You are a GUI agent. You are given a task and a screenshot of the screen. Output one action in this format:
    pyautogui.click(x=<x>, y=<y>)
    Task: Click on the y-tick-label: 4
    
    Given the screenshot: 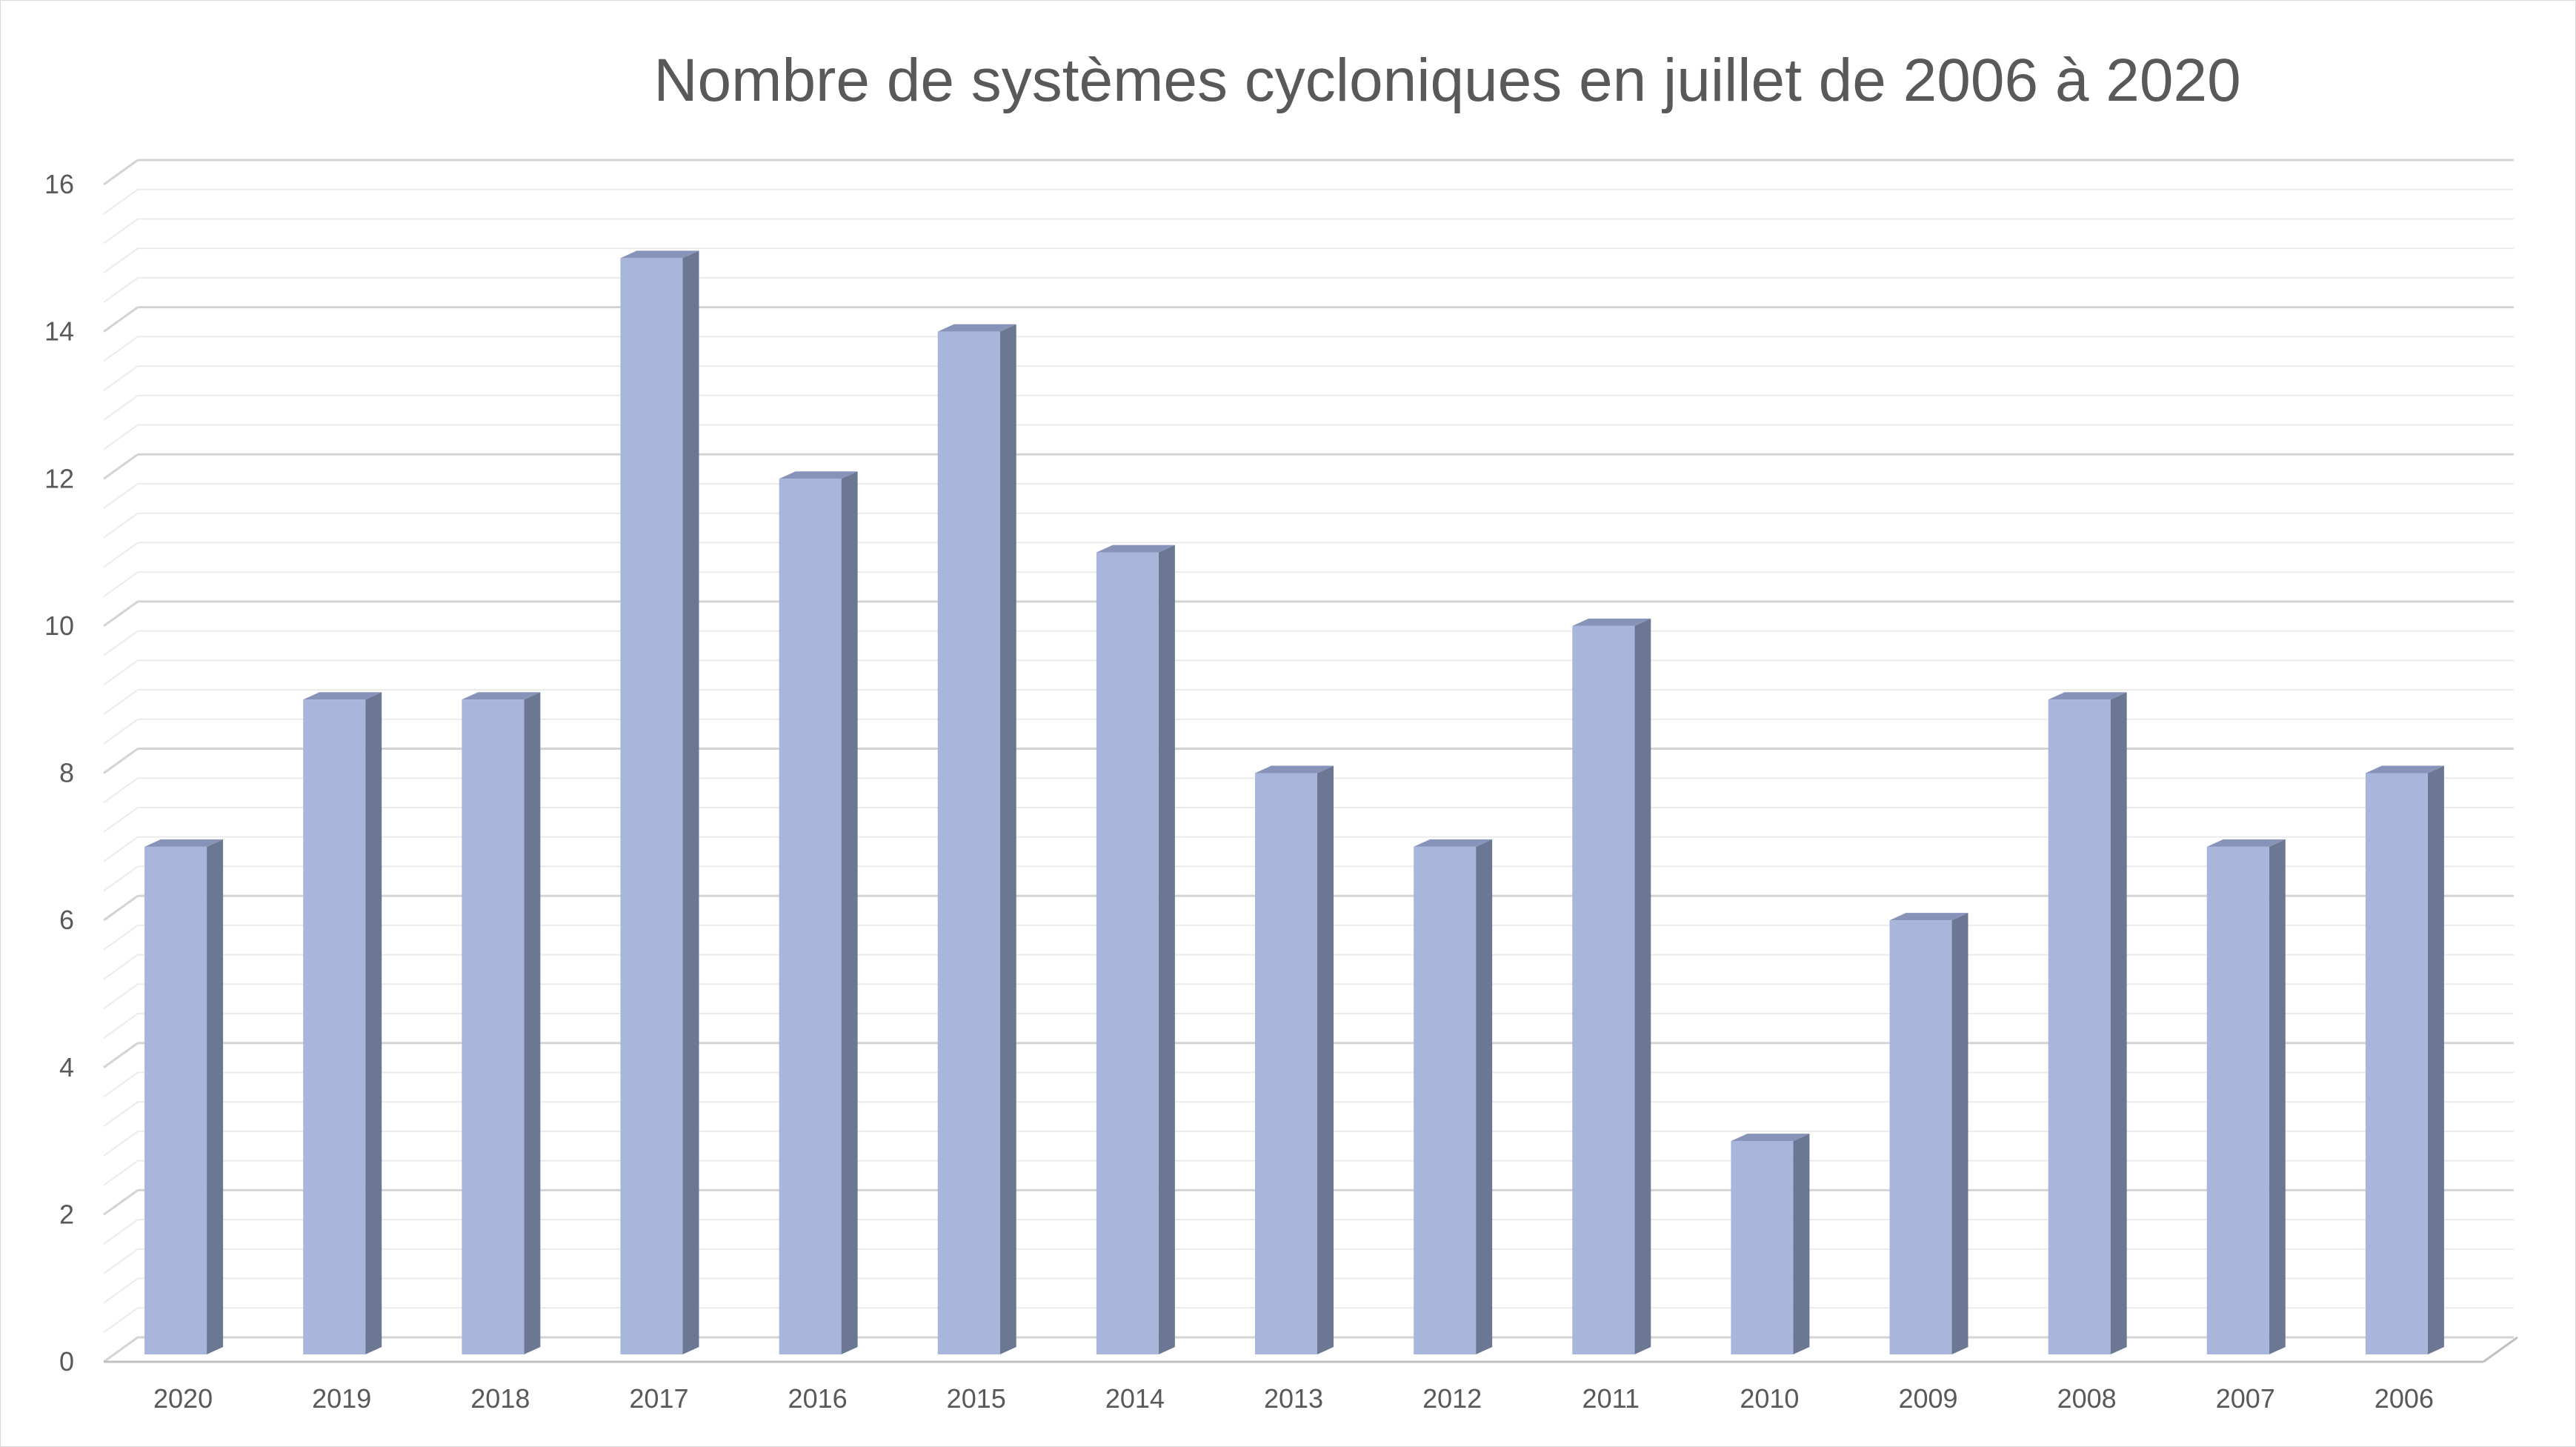 What is the action you would take?
    pyautogui.click(x=66, y=1067)
    